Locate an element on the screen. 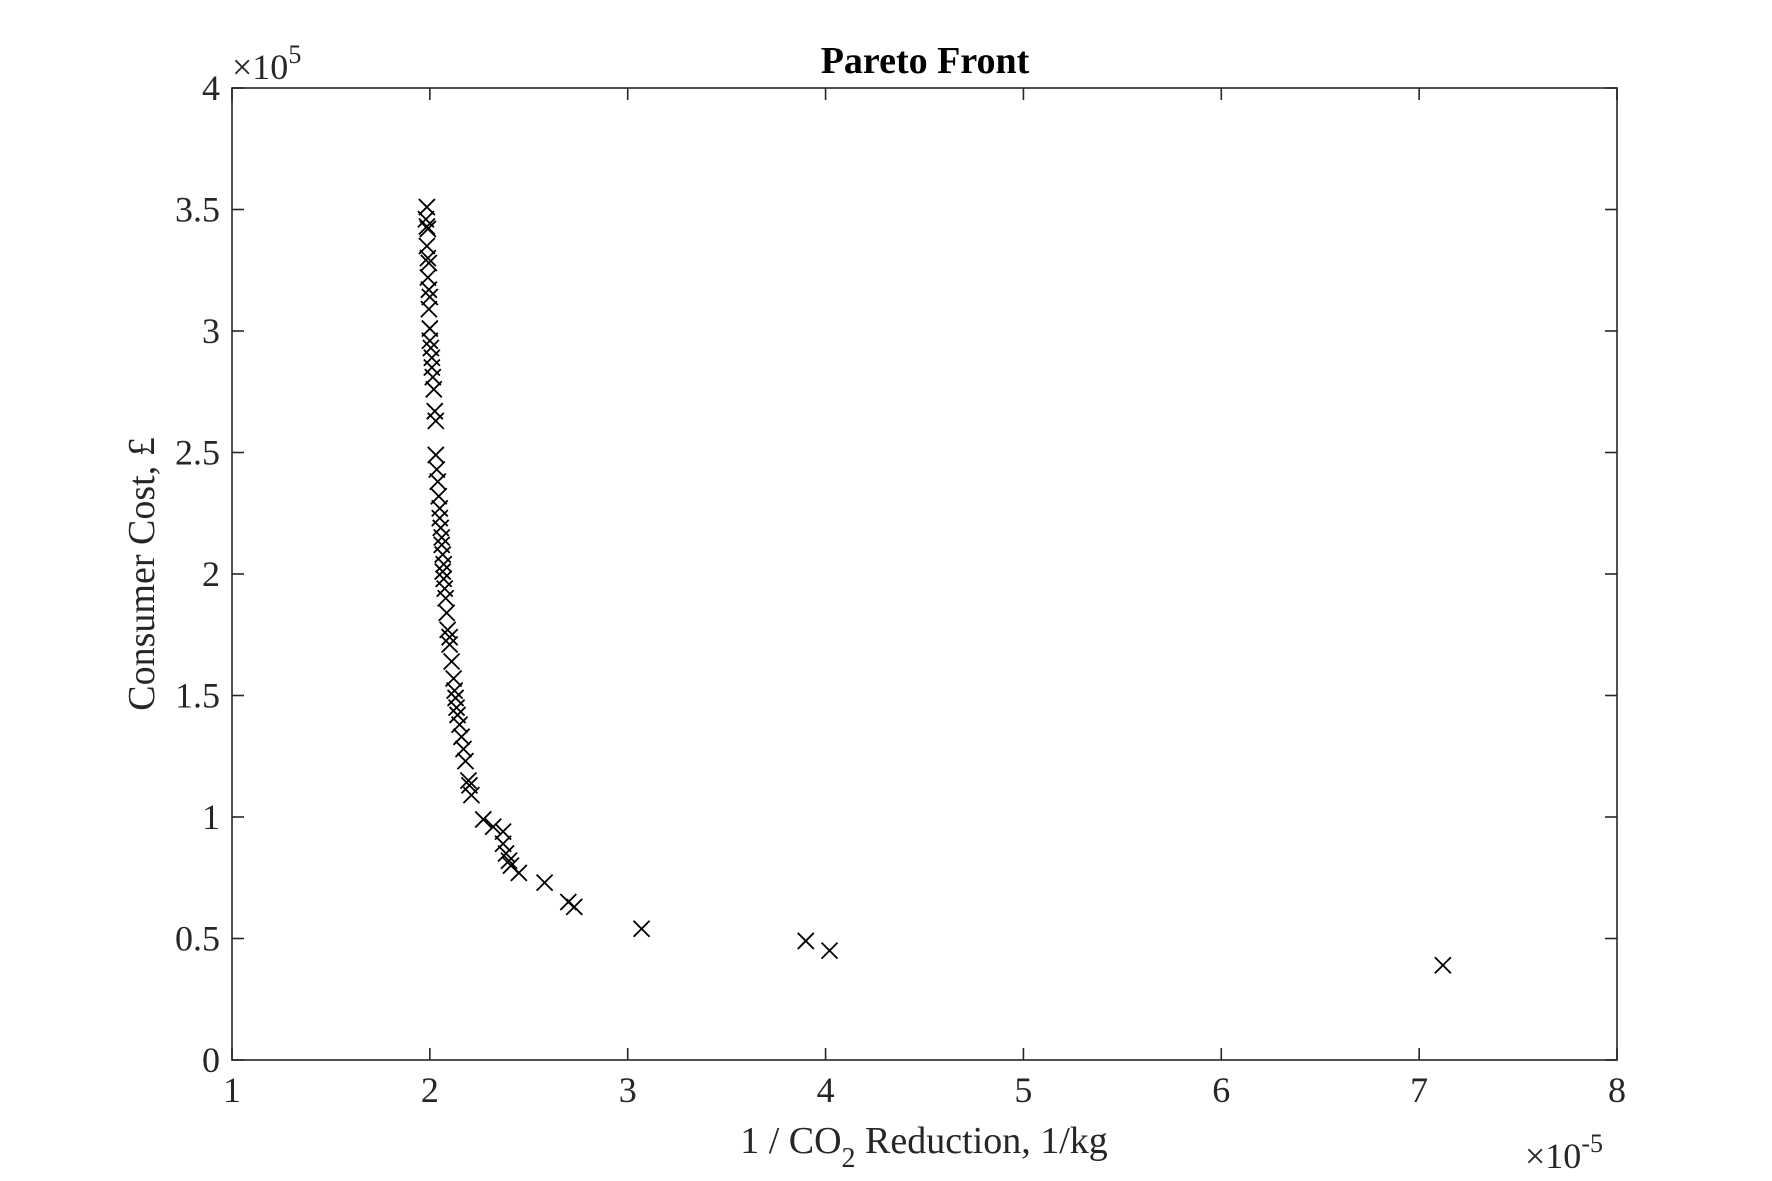  y-tick-label: 3 is located at coordinates (211, 331).